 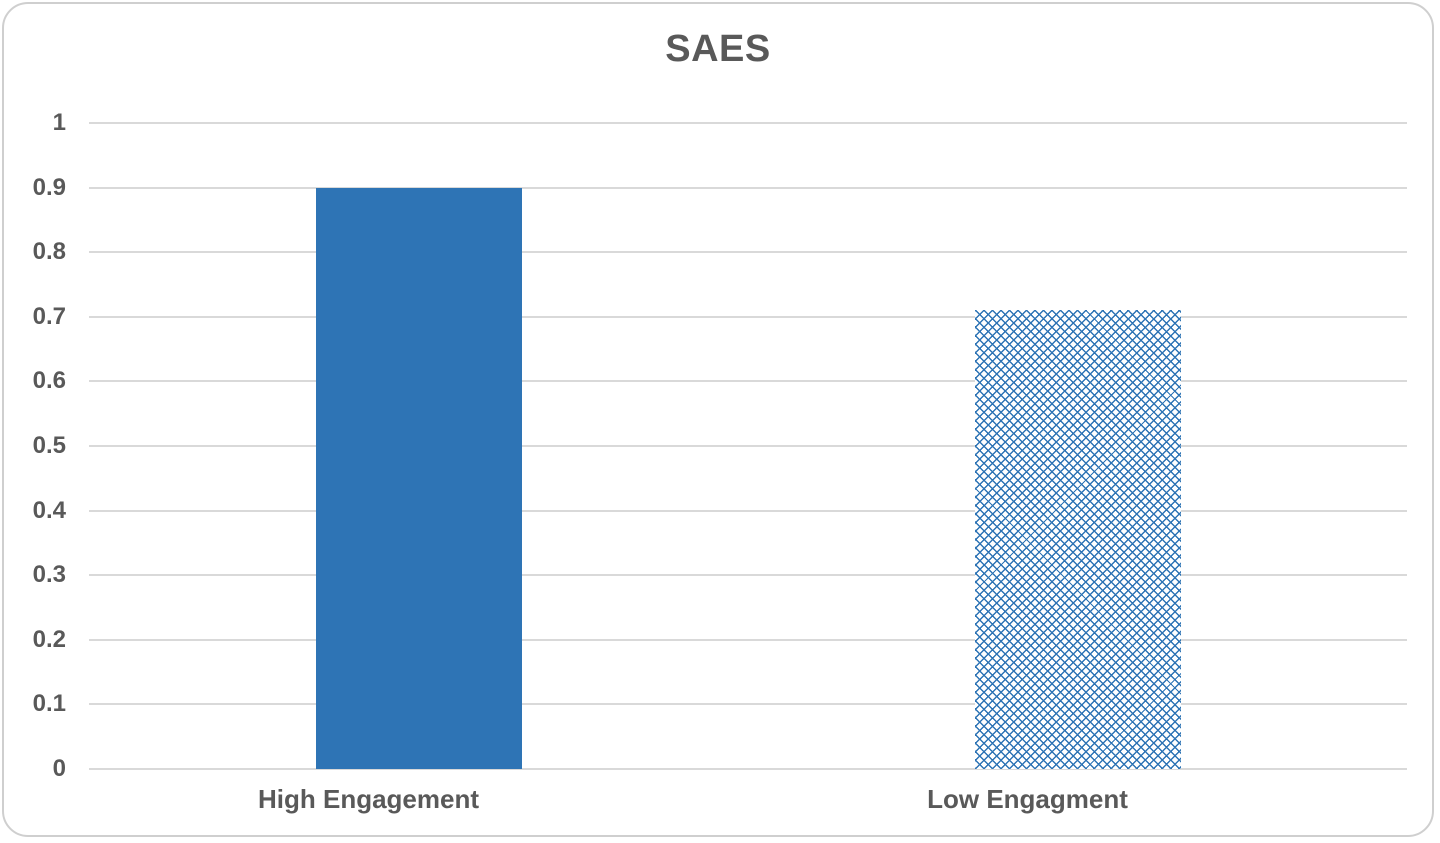 I want to click on gridline-0.9, so click(x=748, y=187).